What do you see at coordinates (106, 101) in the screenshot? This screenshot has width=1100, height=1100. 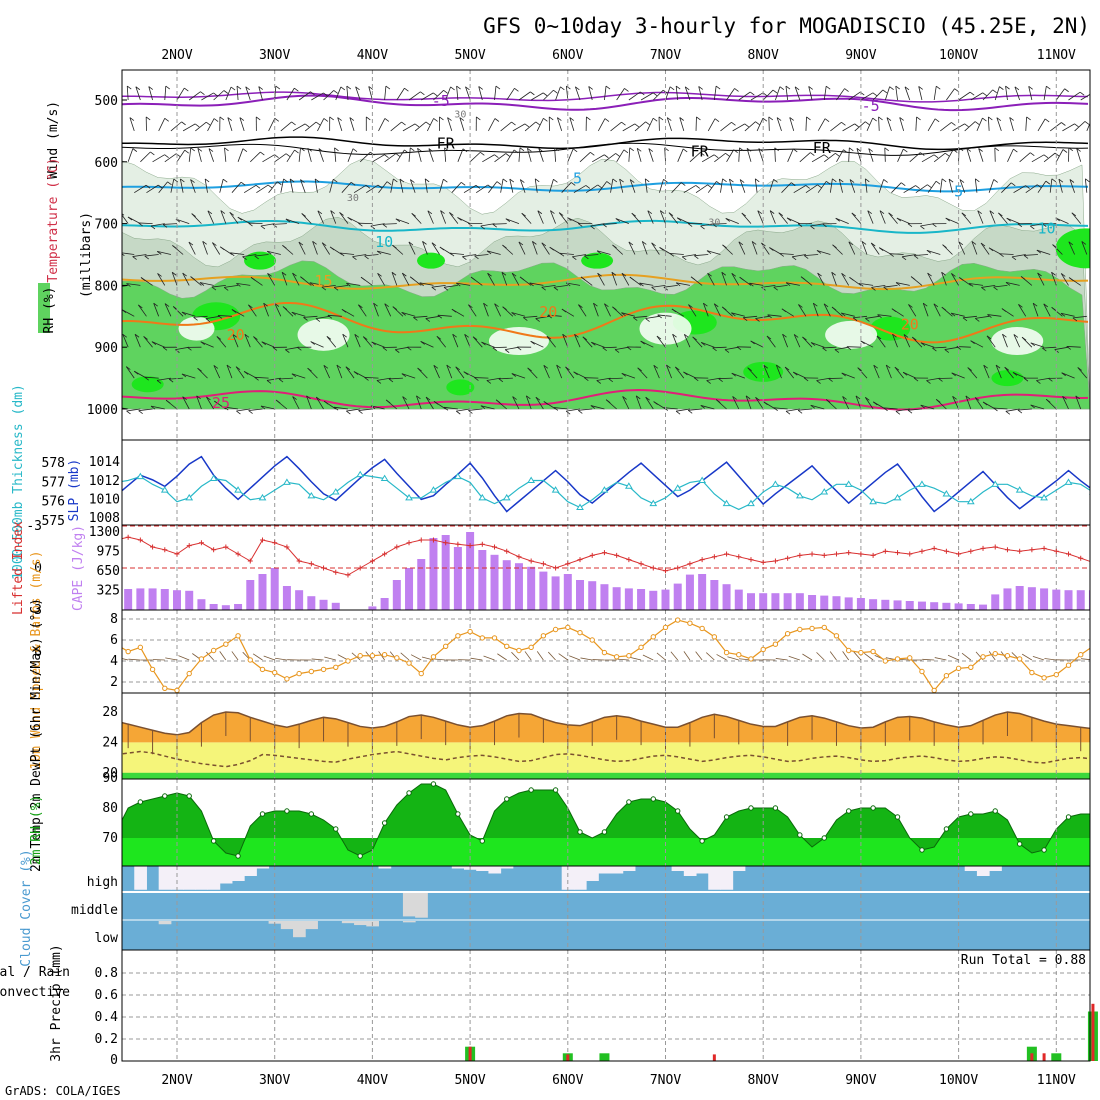 I see `pressure-tick-label: 500` at bounding box center [106, 101].